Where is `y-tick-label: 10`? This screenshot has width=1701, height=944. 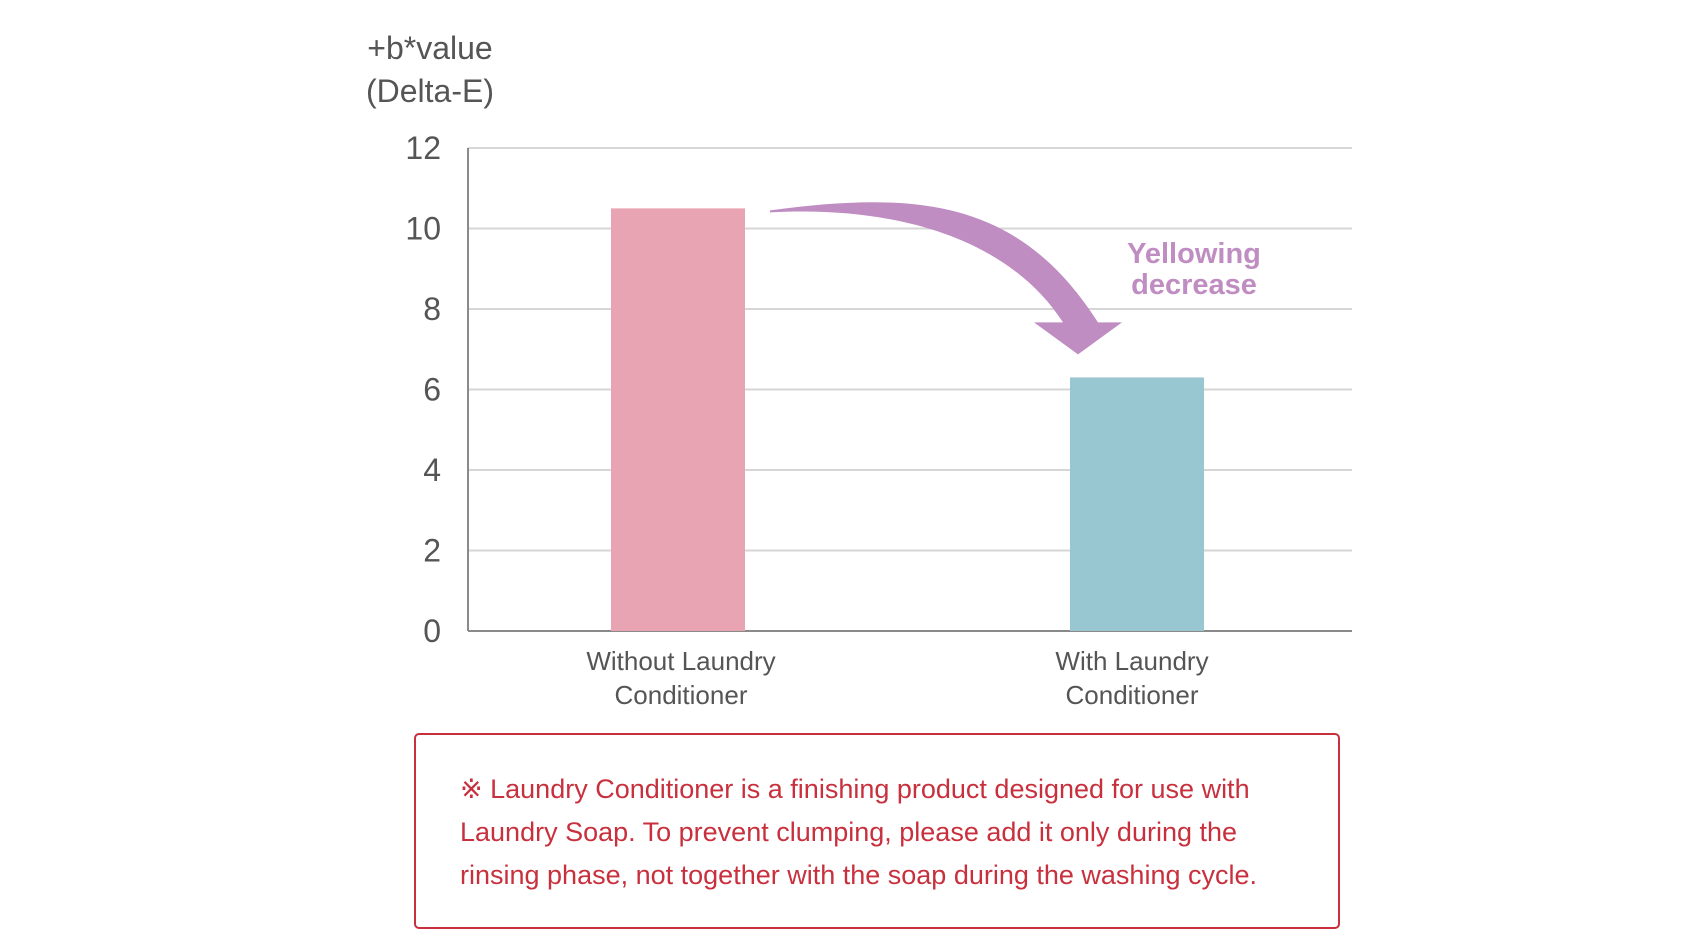 y-tick-label: 10 is located at coordinates (423, 229).